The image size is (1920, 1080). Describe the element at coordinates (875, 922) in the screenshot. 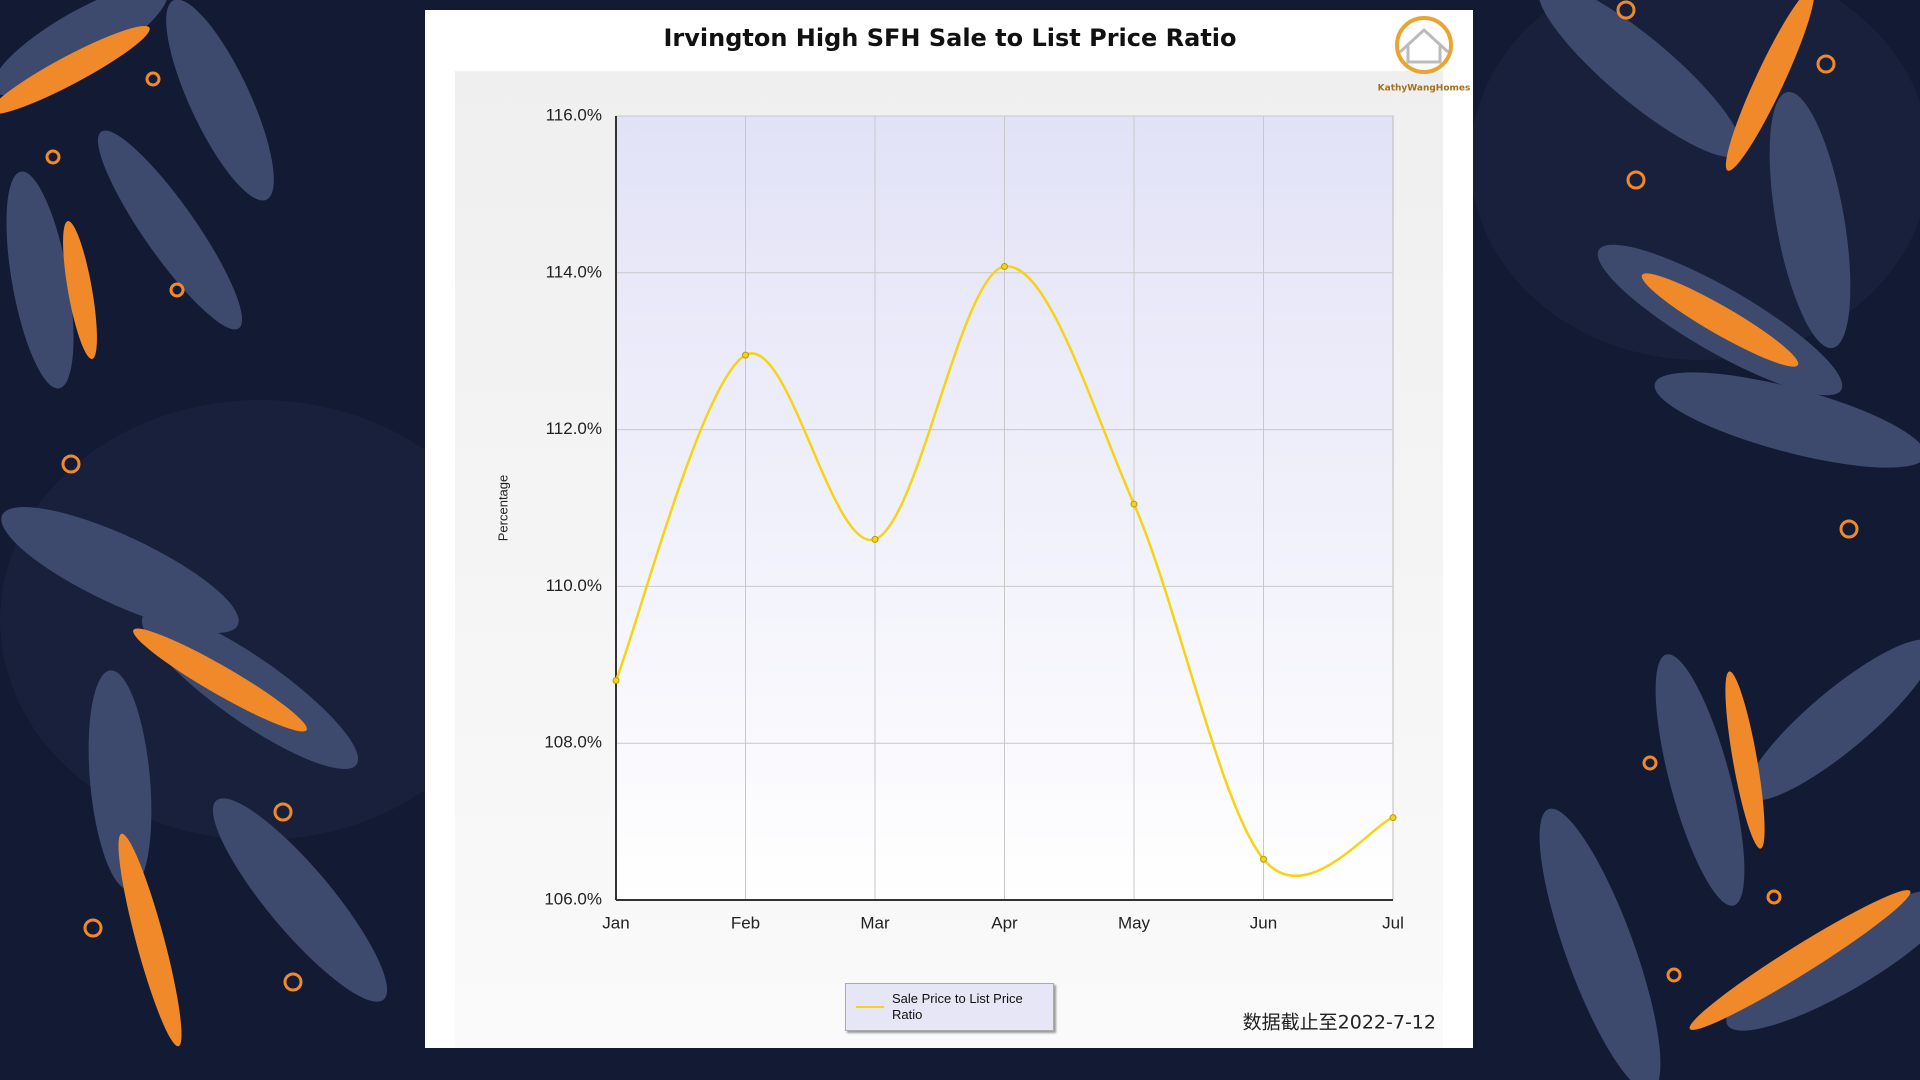

I see `x-tick-label: Mar` at that location.